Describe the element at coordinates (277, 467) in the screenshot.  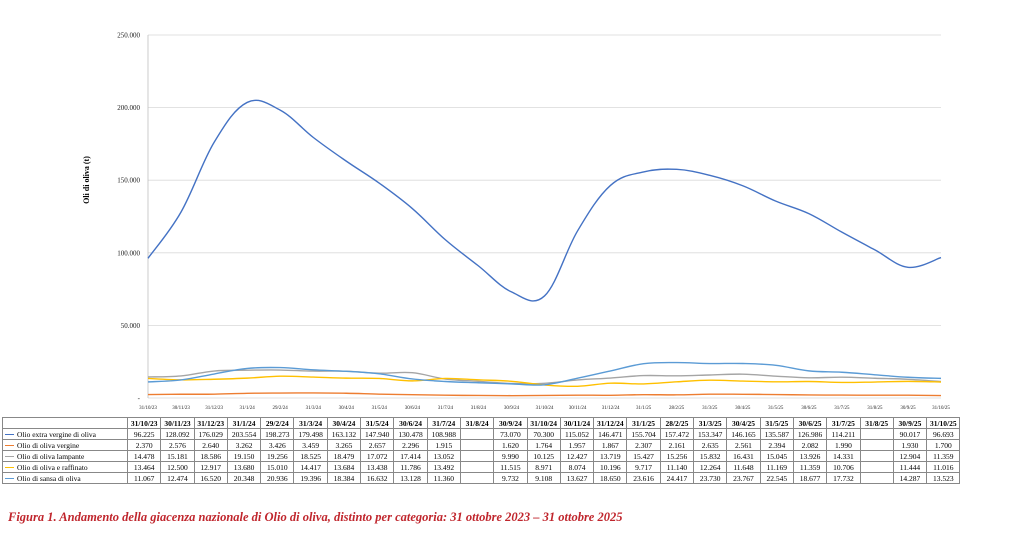
I see `table-cell: 15.010` at that location.